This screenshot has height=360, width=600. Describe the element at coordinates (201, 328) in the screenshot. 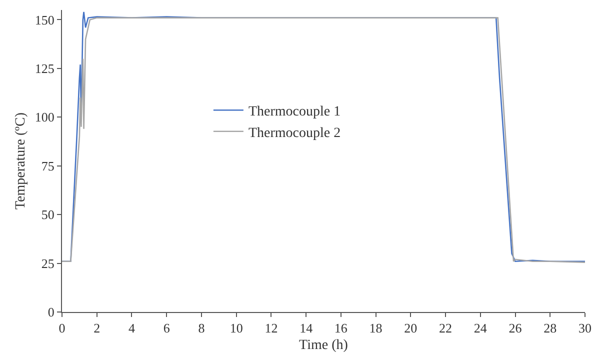

I see `x-tick-label: 8` at that location.